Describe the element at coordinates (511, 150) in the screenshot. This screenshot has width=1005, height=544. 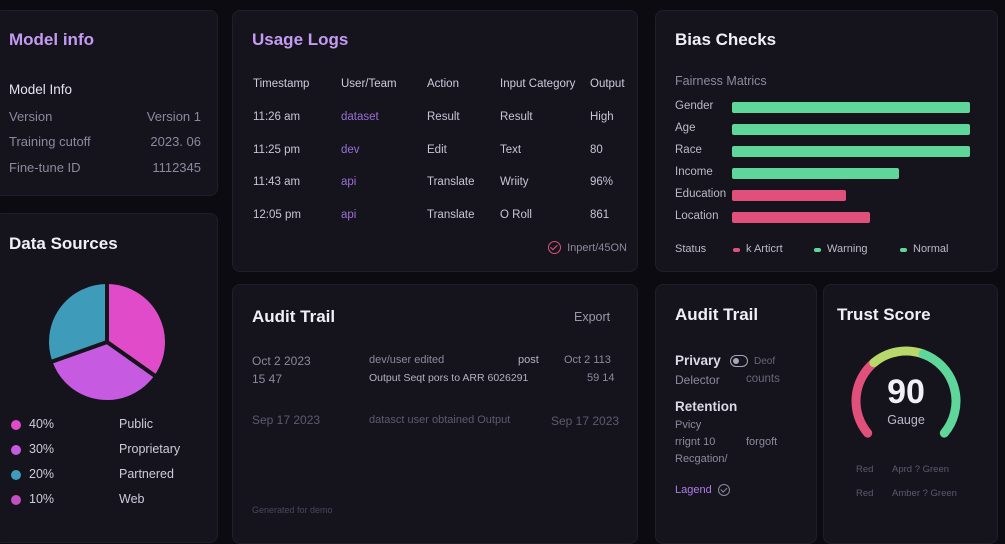
I see `input-category-cell: Text` at that location.